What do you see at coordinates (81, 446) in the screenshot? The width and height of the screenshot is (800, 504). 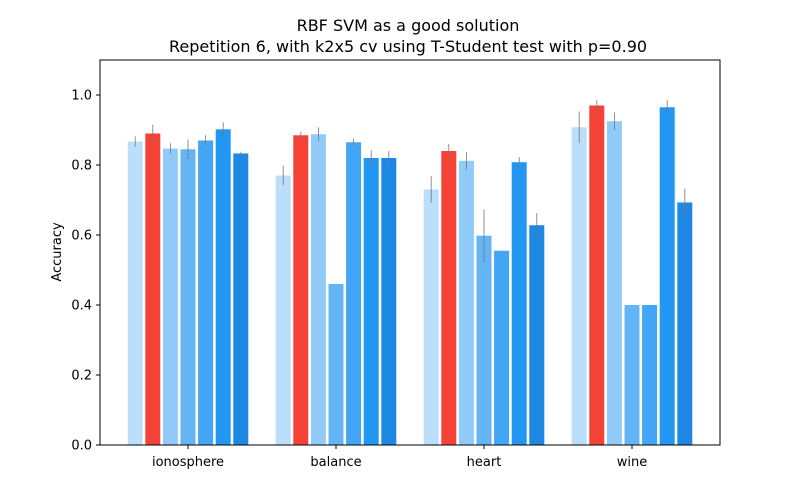 I see `y-tick-label: 0.0` at bounding box center [81, 446].